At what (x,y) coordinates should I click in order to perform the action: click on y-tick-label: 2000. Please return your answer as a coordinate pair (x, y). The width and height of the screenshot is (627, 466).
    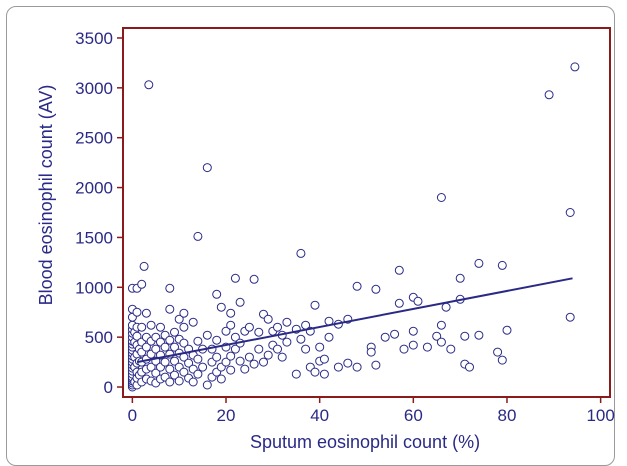
    Looking at the image, I should click on (94, 188).